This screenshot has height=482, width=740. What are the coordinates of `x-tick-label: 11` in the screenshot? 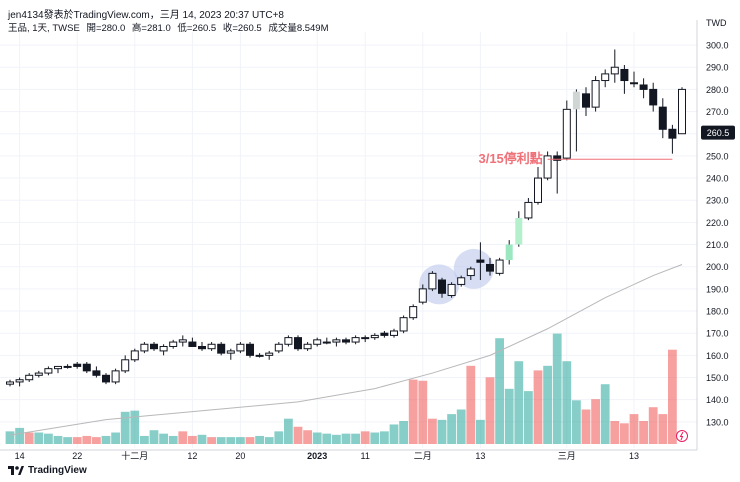 It's located at (365, 456).